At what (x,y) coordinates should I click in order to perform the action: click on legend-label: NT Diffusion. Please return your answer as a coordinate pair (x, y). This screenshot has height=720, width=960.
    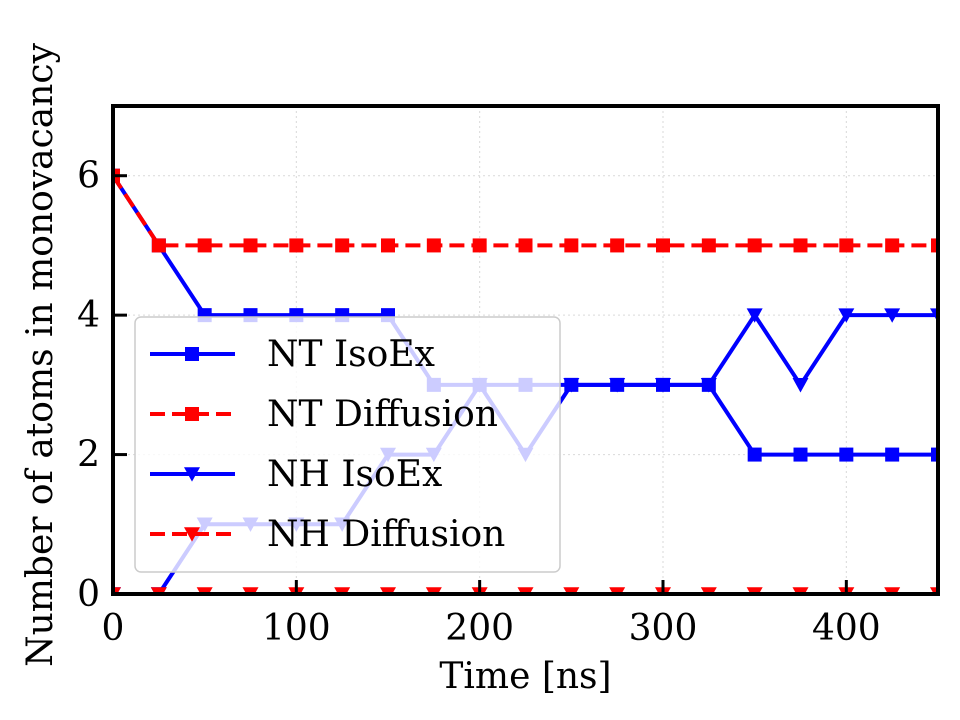
    Looking at the image, I should click on (382, 414).